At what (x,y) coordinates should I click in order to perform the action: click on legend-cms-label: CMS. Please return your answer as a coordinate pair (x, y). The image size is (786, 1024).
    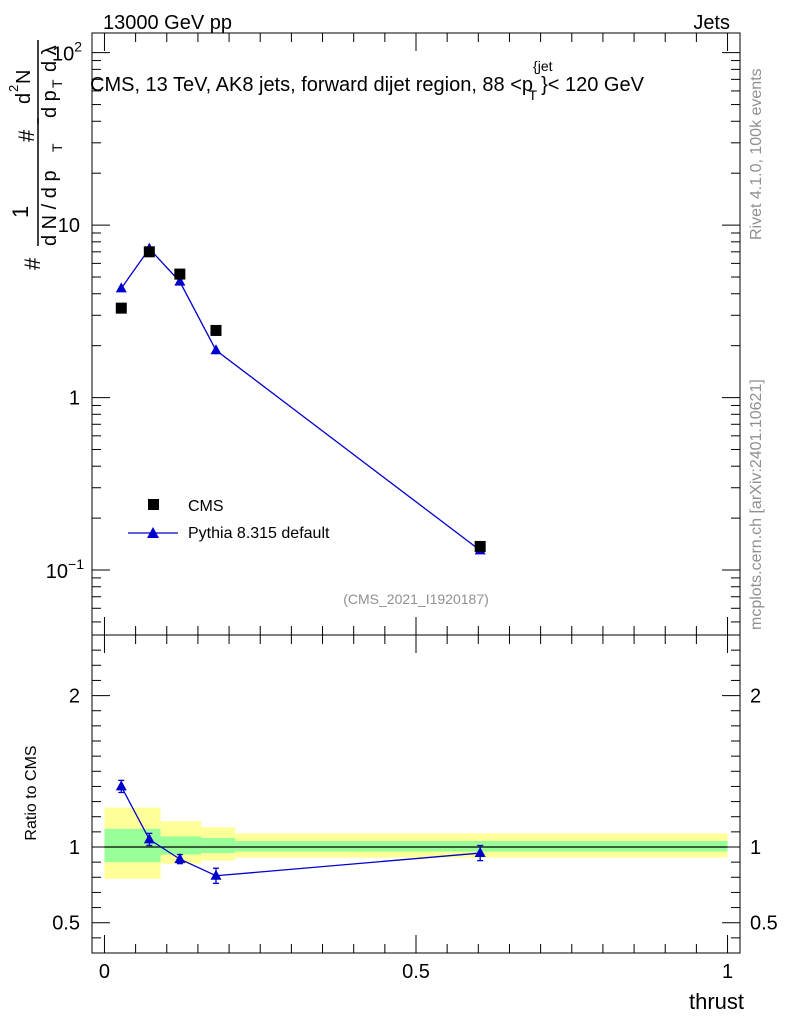
    Looking at the image, I should click on (206, 506).